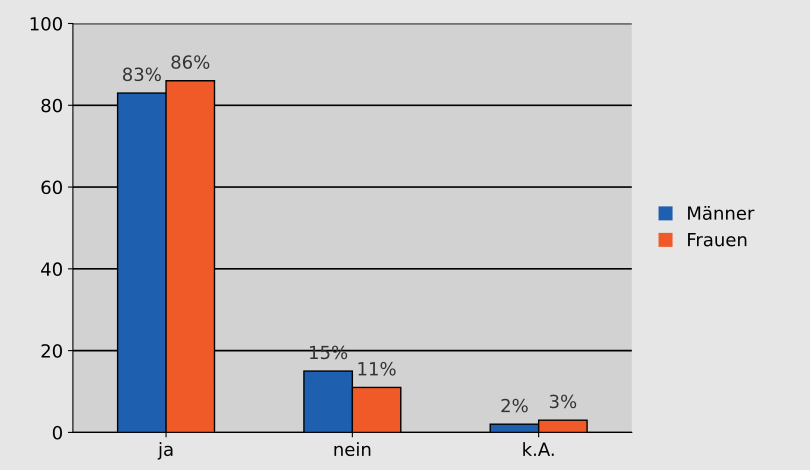  I want to click on y-tick-label: 20, so click(52, 351).